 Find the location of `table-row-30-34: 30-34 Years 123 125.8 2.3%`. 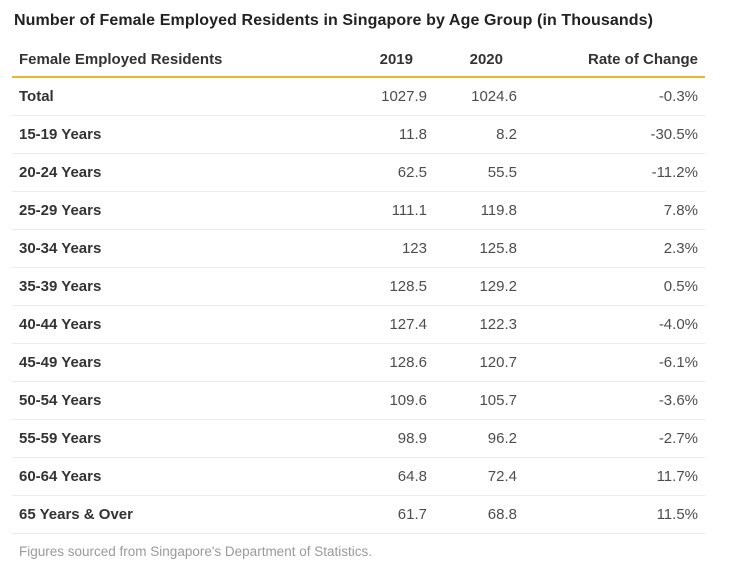

table-row-30-34: 30-34 Years 123 125.8 2.3% is located at coordinates (358, 248).